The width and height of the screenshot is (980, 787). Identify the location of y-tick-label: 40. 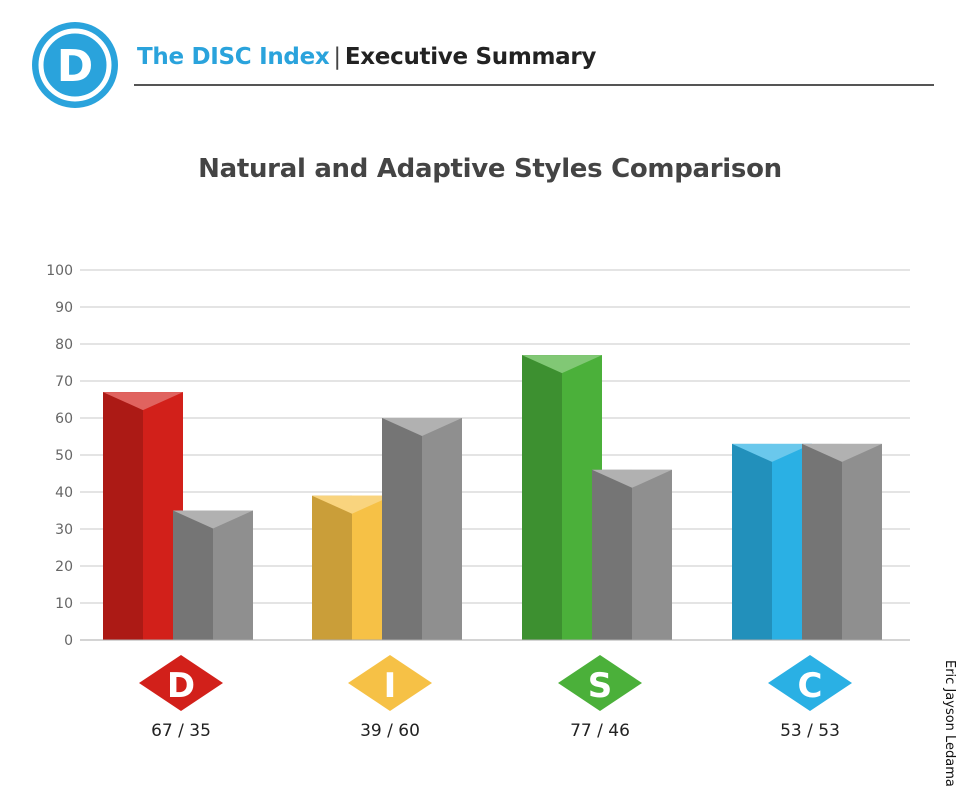
(64, 493).